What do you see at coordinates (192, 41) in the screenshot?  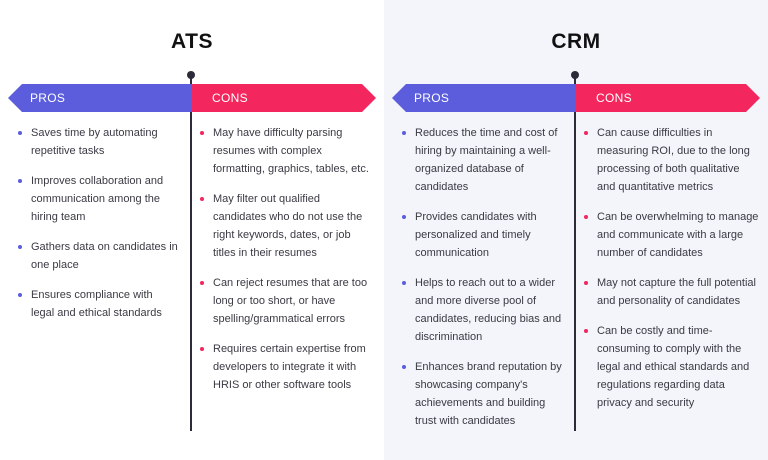 I see `ats-title: ATS` at bounding box center [192, 41].